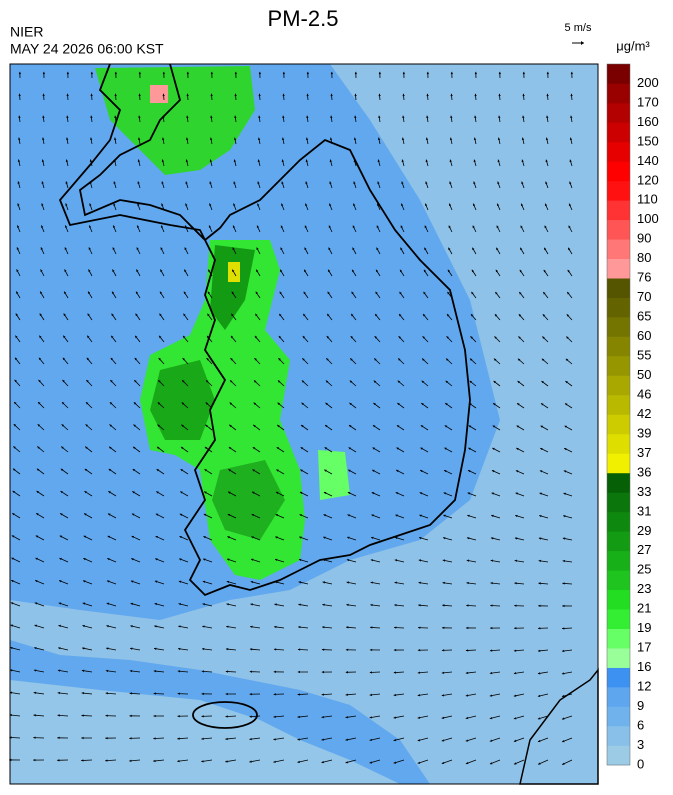 The height and width of the screenshot is (795, 673). Describe the element at coordinates (644, 335) in the screenshot. I see `colorbar-label: 60` at that location.